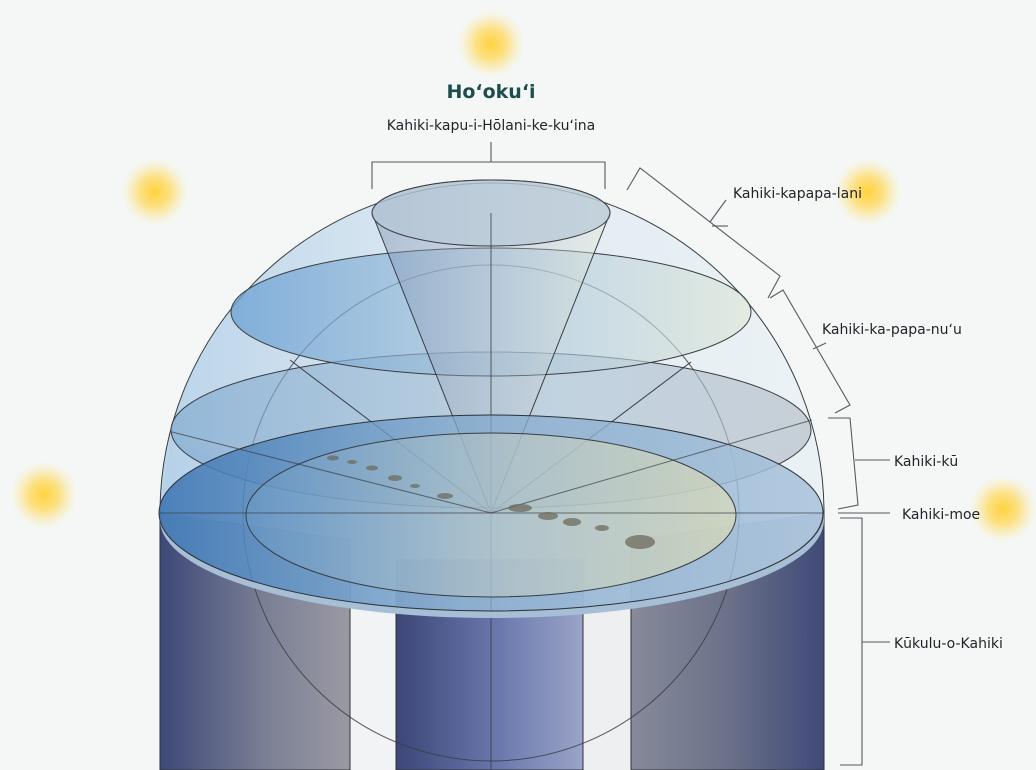 The width and height of the screenshot is (1036, 770). What do you see at coordinates (948, 644) in the screenshot?
I see `label-kukulu: Kūkulu-o-Kahiki` at bounding box center [948, 644].